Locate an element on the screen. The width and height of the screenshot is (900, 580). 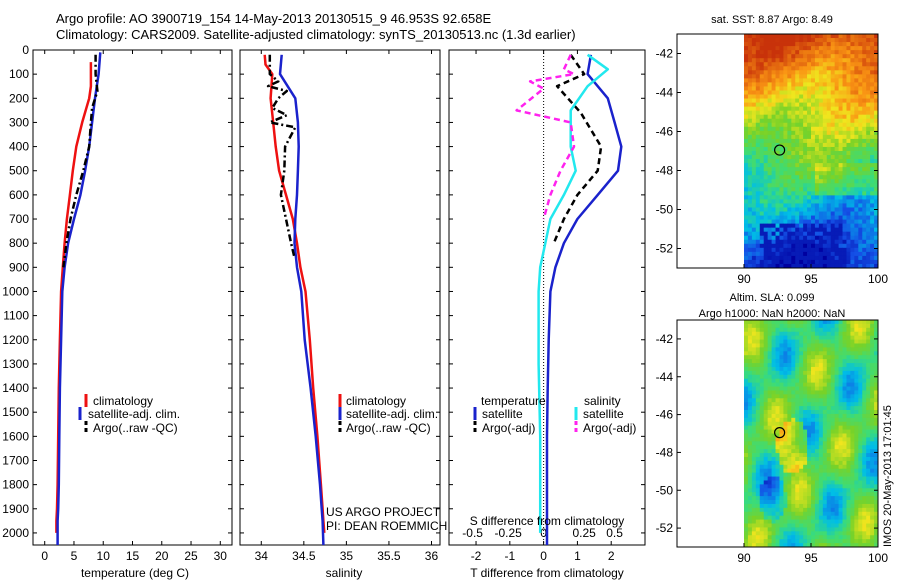
series-line-satellite-adj-clim- is located at coordinates (79, 298).